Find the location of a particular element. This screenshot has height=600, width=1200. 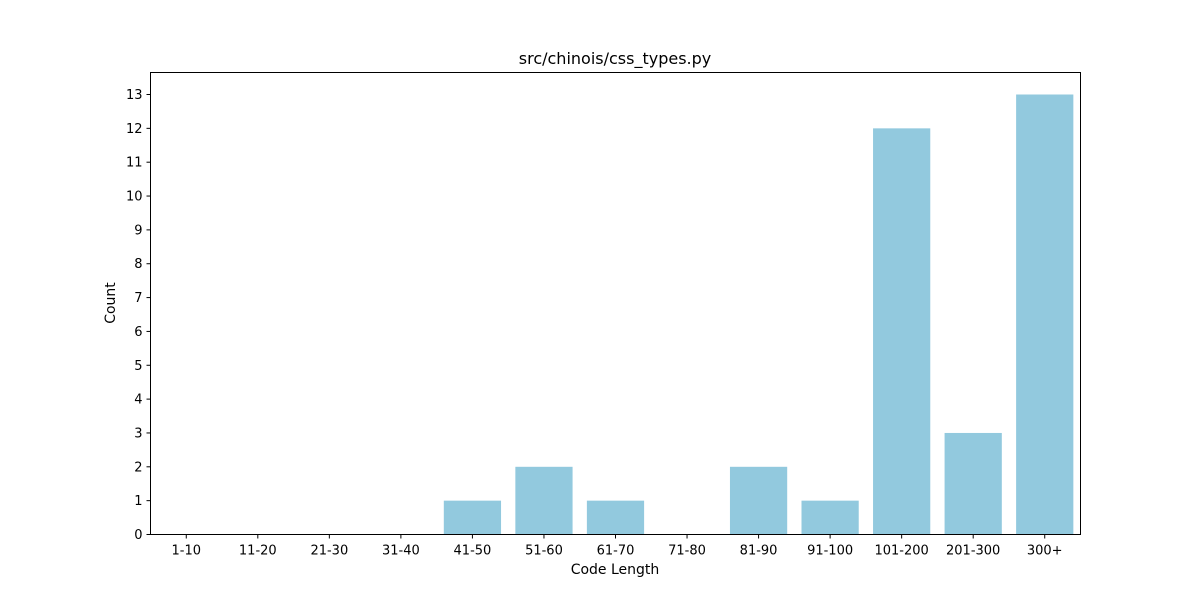

x-tick-label: 101-200 is located at coordinates (901, 551).